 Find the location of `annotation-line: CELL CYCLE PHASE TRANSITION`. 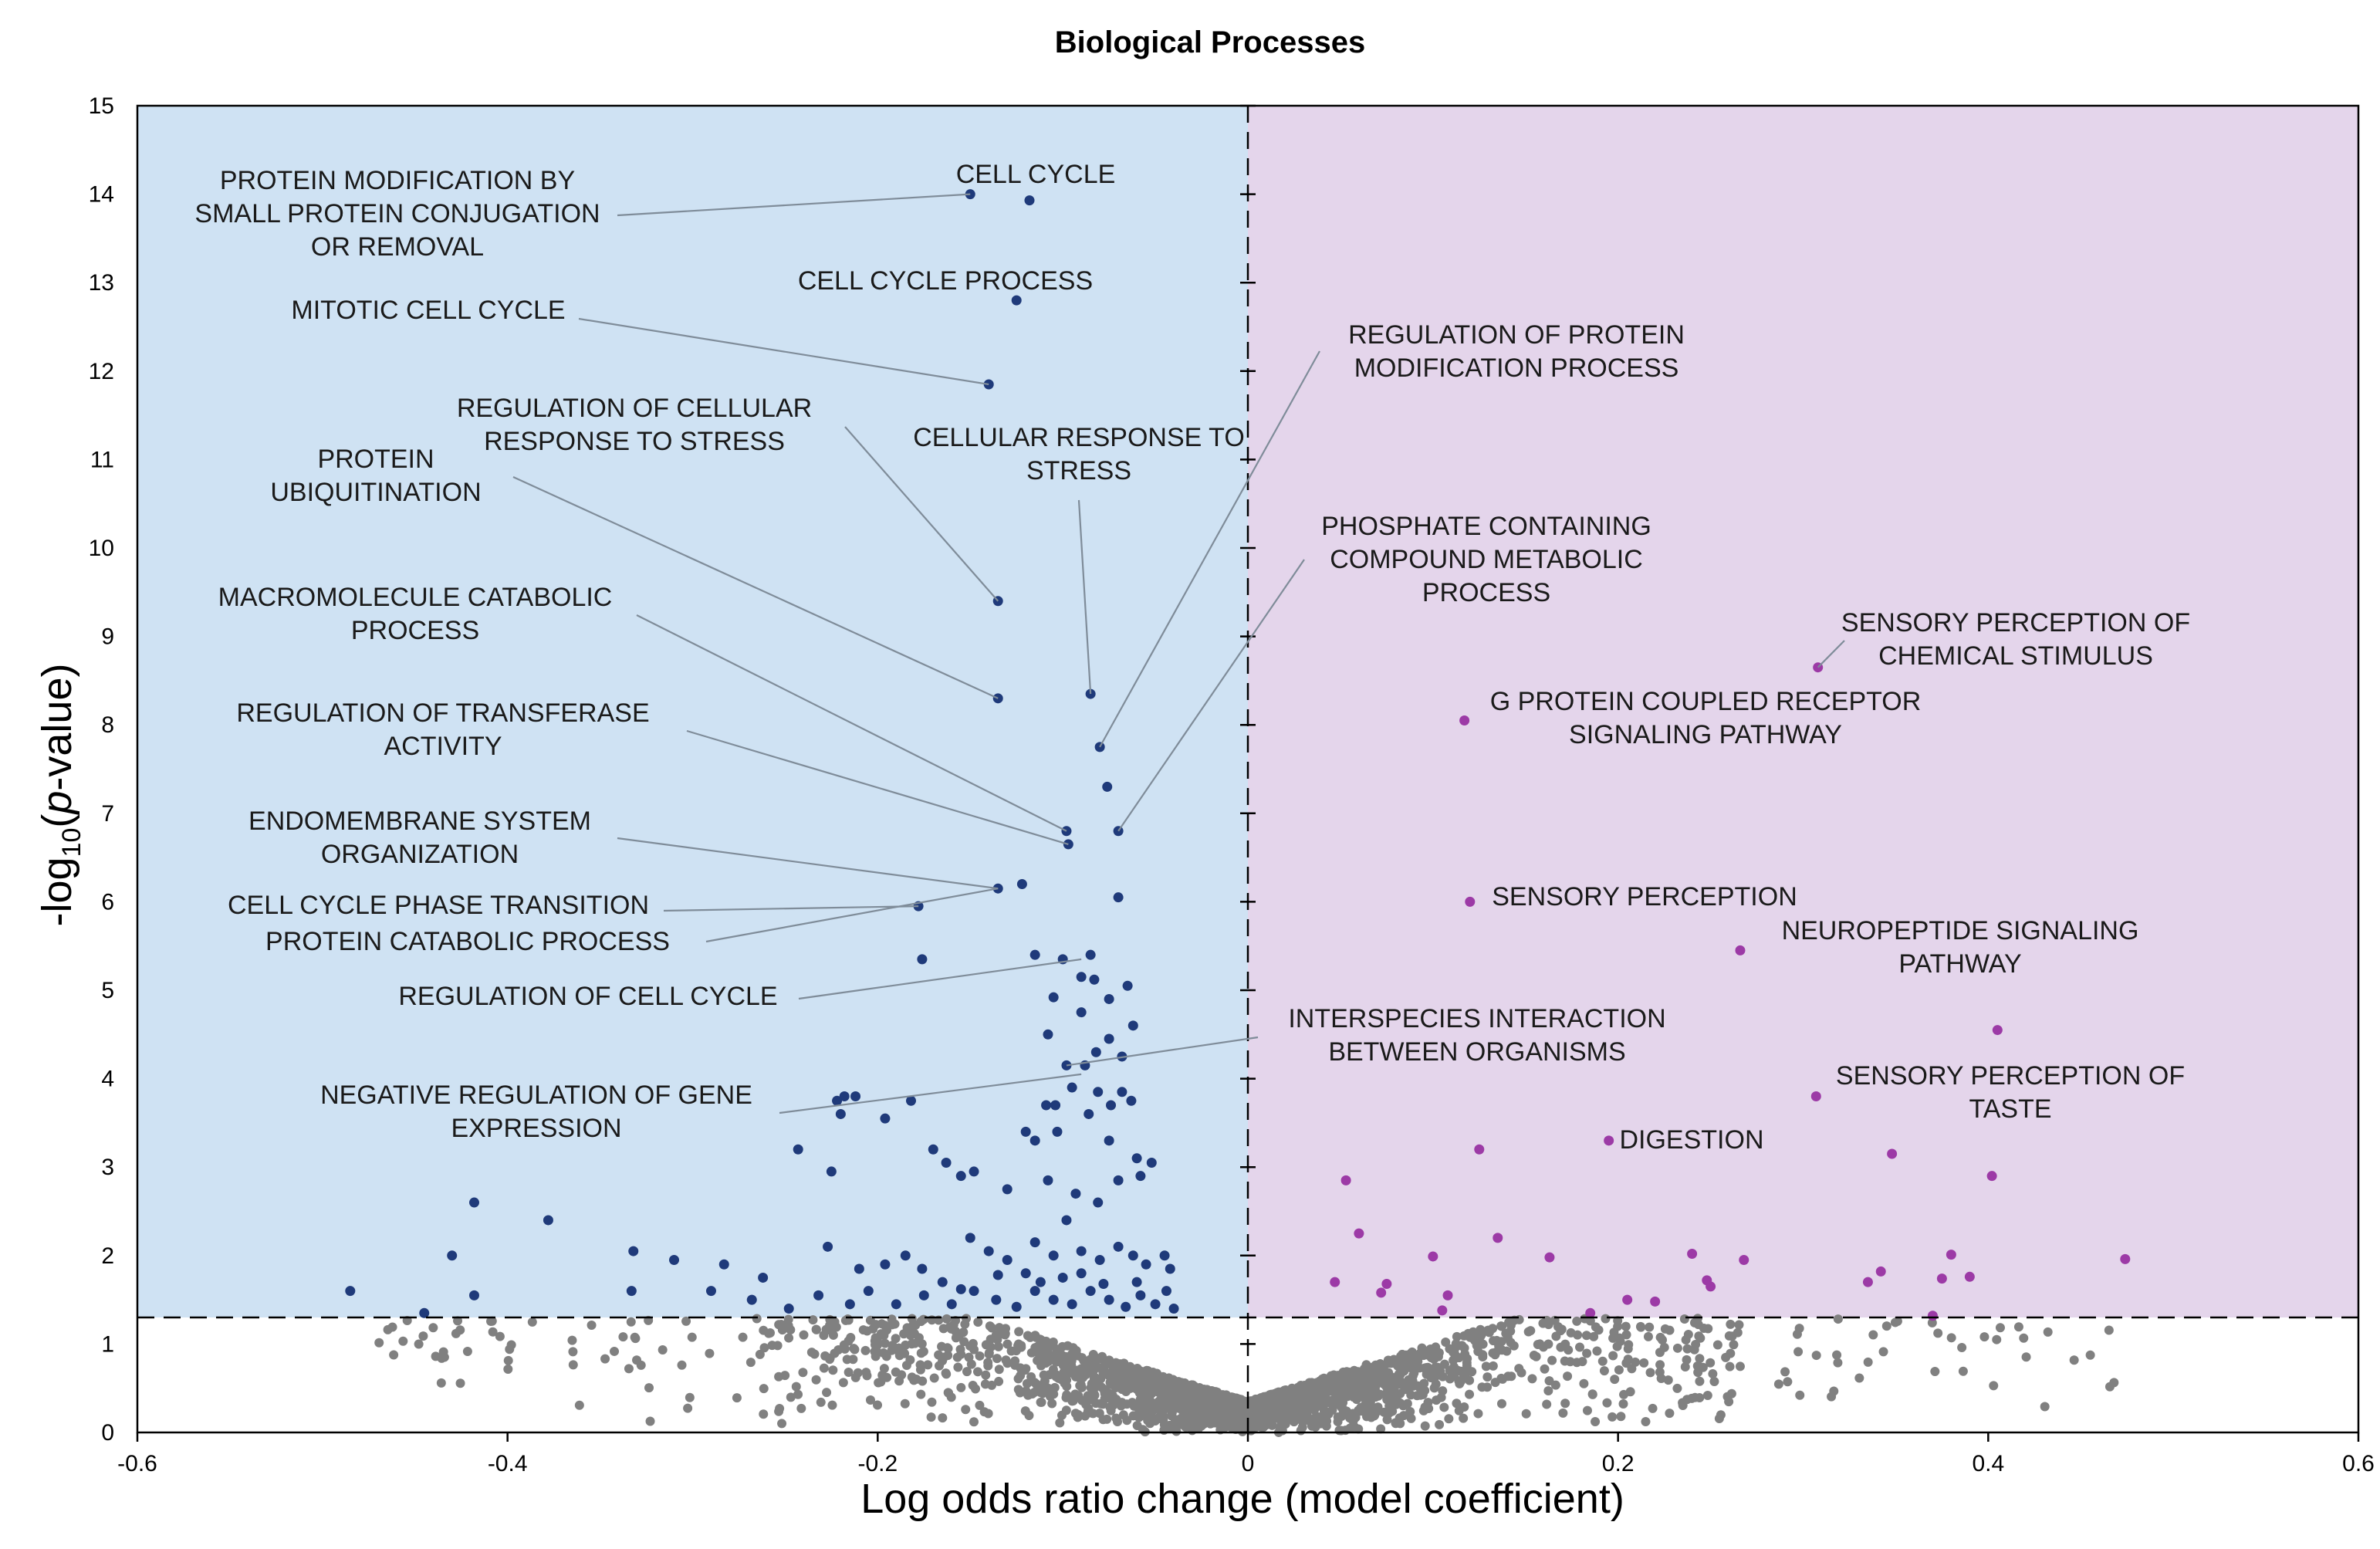

annotation-line: CELL CYCLE PHASE TRANSITION is located at coordinates (439, 906).